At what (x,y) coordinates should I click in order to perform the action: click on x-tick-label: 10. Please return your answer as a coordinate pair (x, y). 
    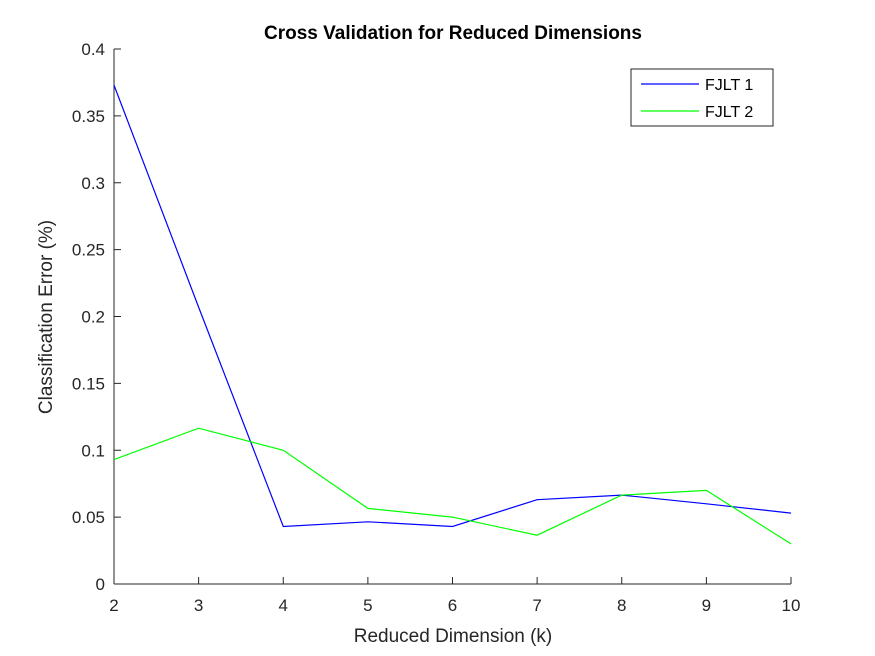
    Looking at the image, I should click on (791, 605).